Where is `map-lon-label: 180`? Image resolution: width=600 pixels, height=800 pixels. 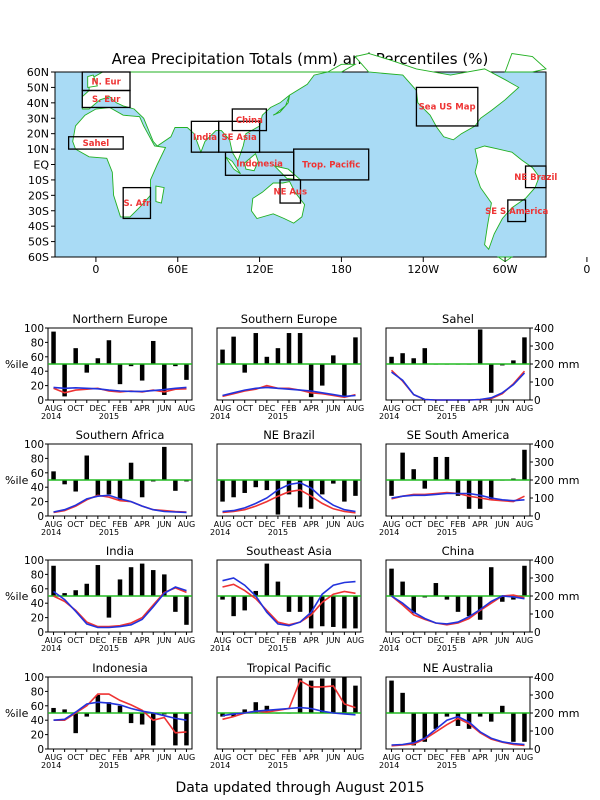
map-lon-label: 180 is located at coordinates (341, 269).